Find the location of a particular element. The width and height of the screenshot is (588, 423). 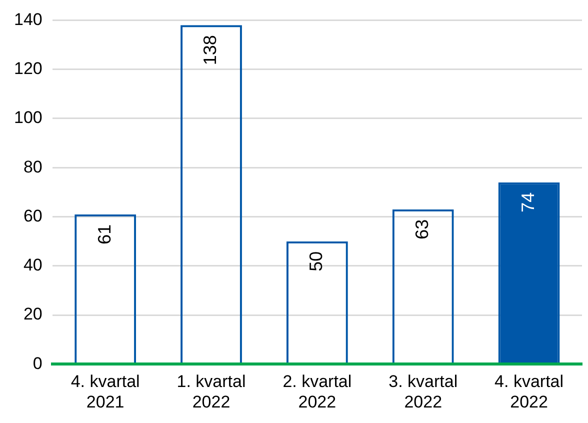

x-tick-label: 4. kvartal 2021 is located at coordinates (105, 392).